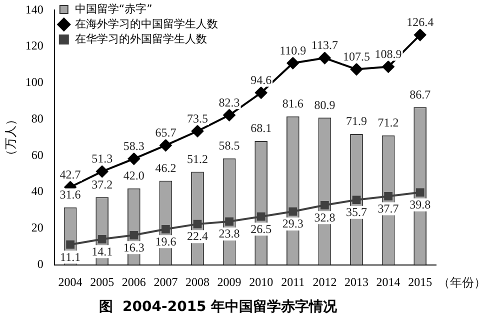  Describe the element at coordinates (70, 194) in the screenshot. I see `data-label: 31.6` at that location.